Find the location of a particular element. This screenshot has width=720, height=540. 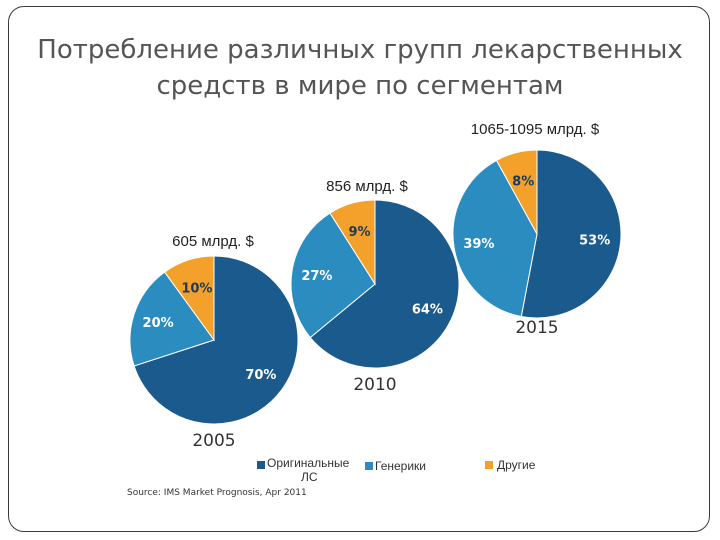

pie-2015-slice-other is located at coordinates (516, 192).